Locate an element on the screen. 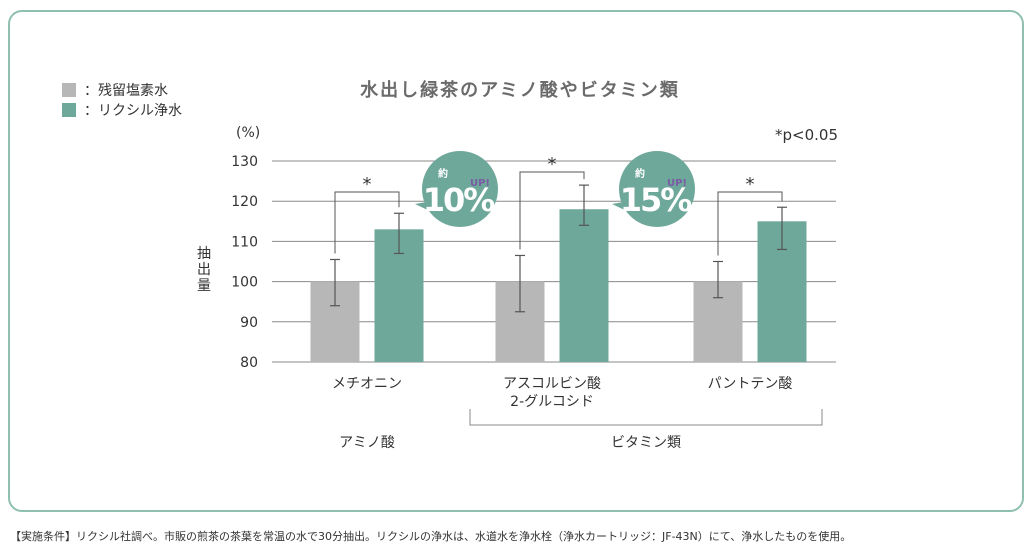  x-category-label-2-0: パントテン酸 is located at coordinates (750, 384).